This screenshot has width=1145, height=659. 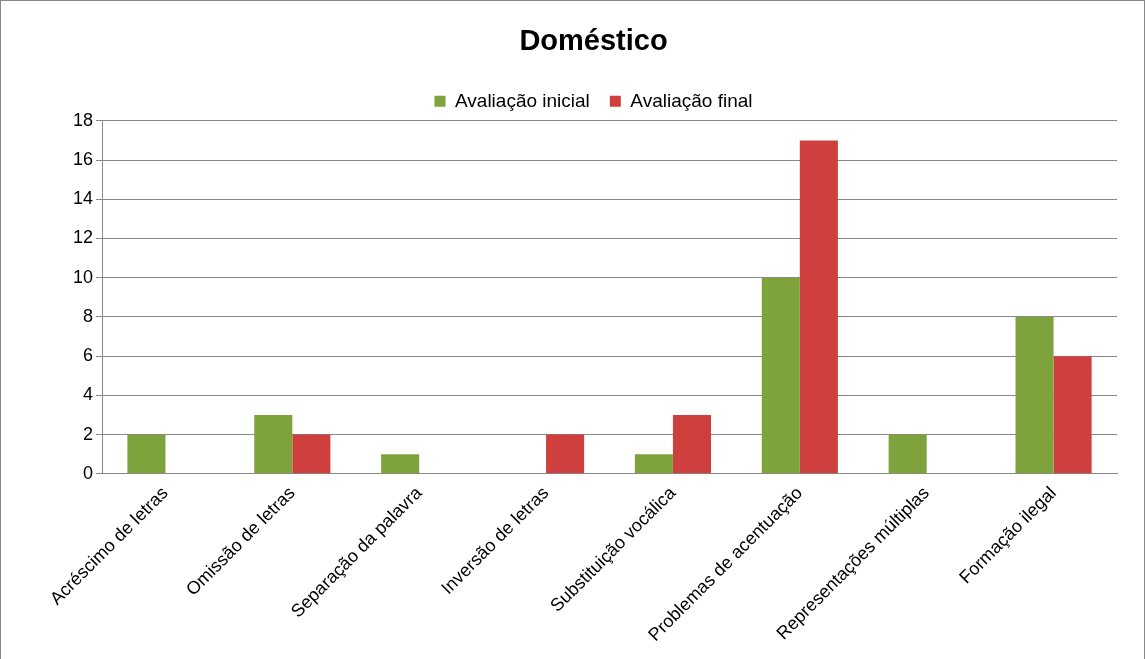 I want to click on y-tick-label: 18, so click(x=83, y=119).